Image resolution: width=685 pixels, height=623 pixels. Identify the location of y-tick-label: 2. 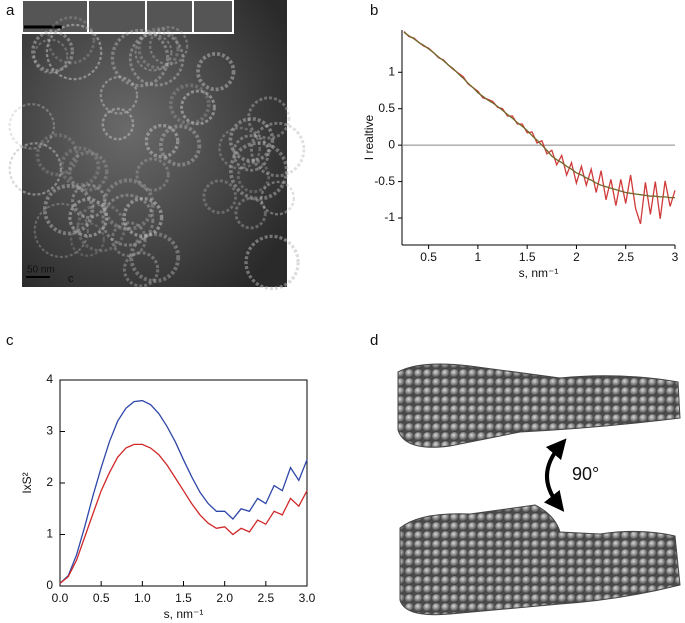
(49, 482).